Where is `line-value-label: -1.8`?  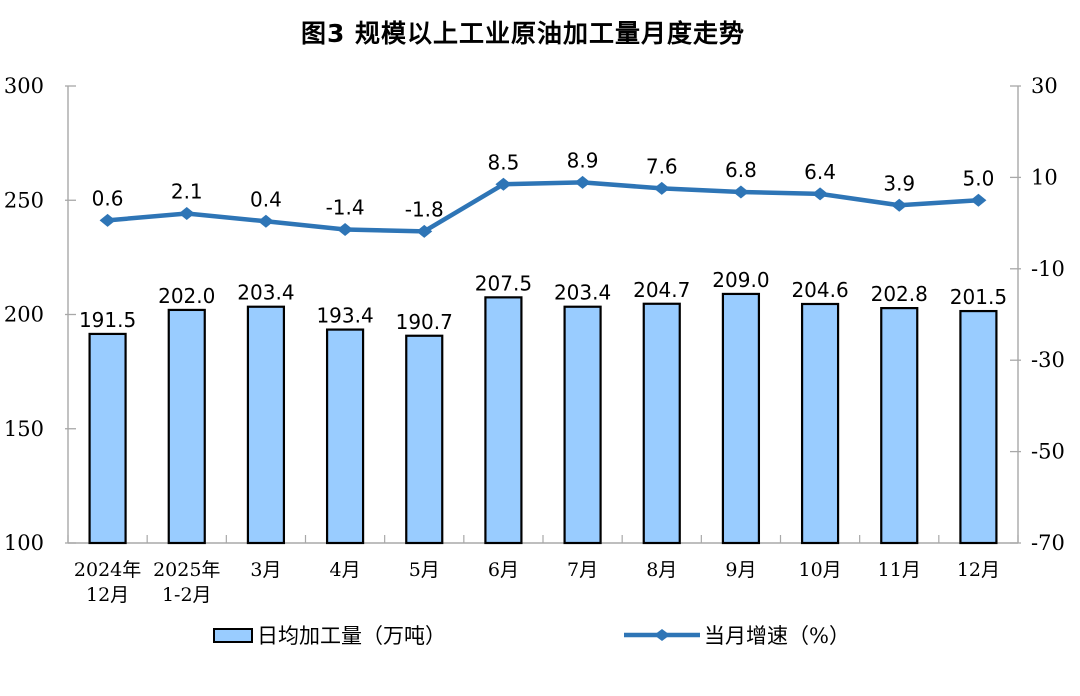
line-value-label: -1.8 is located at coordinates (424, 209).